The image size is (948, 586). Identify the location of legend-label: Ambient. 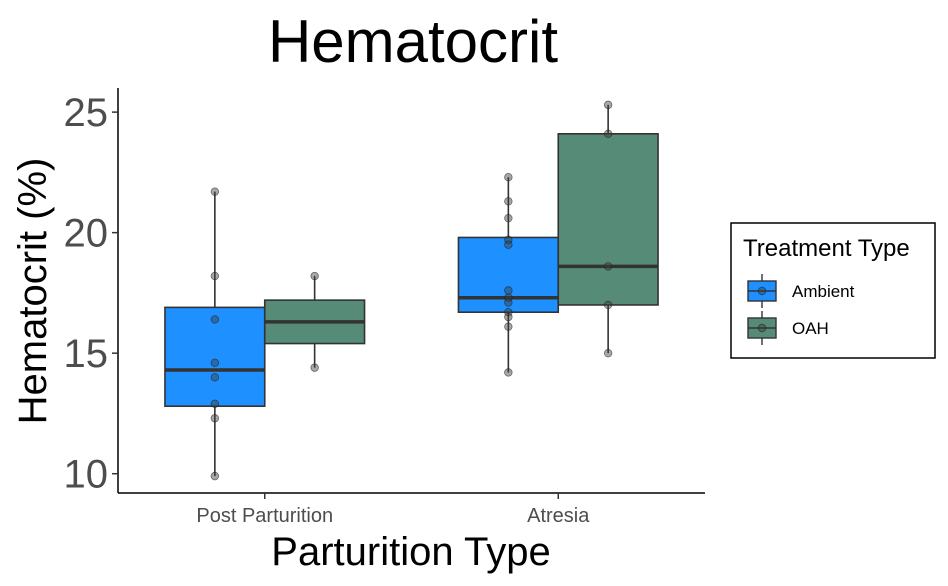
(823, 291).